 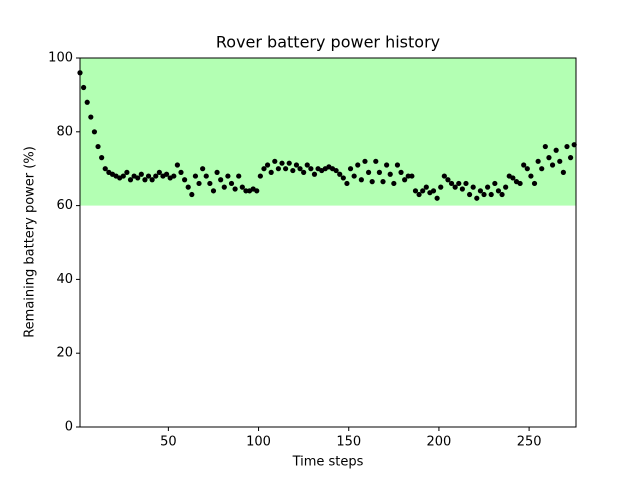 I want to click on x-tick-label: 100, so click(x=258, y=442).